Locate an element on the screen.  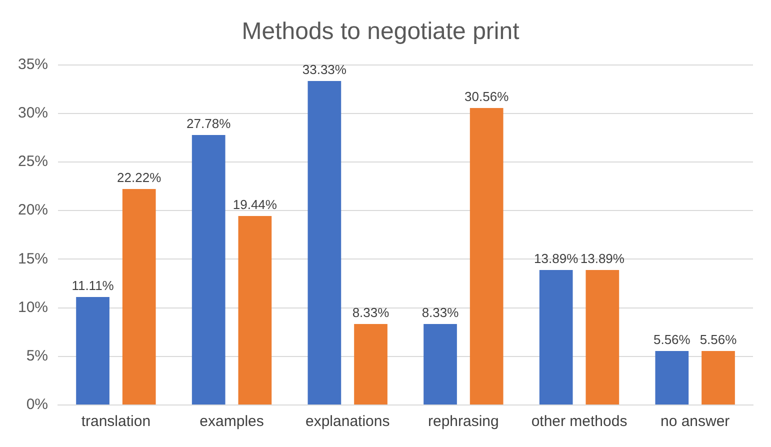
chart-title: Methods to negotiate print is located at coordinates (381, 32).